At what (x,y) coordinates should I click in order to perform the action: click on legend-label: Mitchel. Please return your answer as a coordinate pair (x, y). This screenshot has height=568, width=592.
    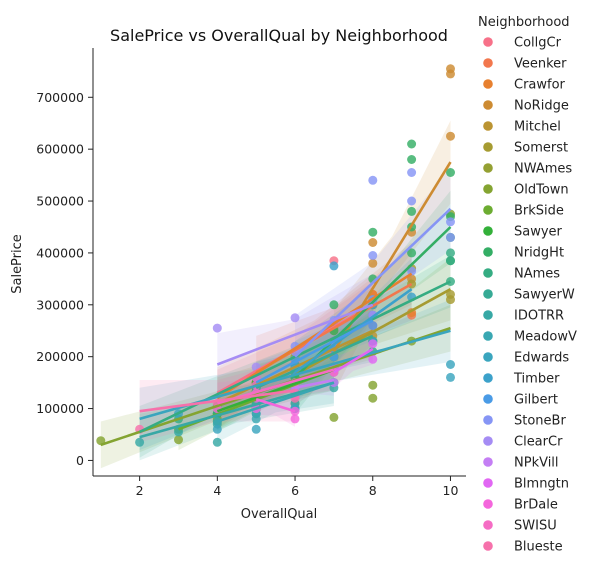
    Looking at the image, I should click on (537, 127).